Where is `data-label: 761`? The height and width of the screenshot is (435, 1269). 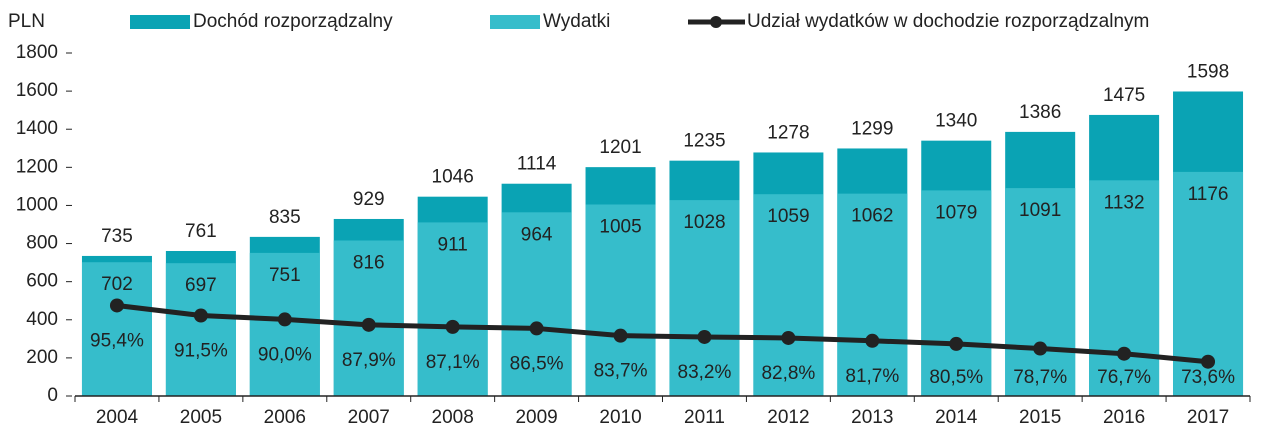
data-label: 761 is located at coordinates (201, 231).